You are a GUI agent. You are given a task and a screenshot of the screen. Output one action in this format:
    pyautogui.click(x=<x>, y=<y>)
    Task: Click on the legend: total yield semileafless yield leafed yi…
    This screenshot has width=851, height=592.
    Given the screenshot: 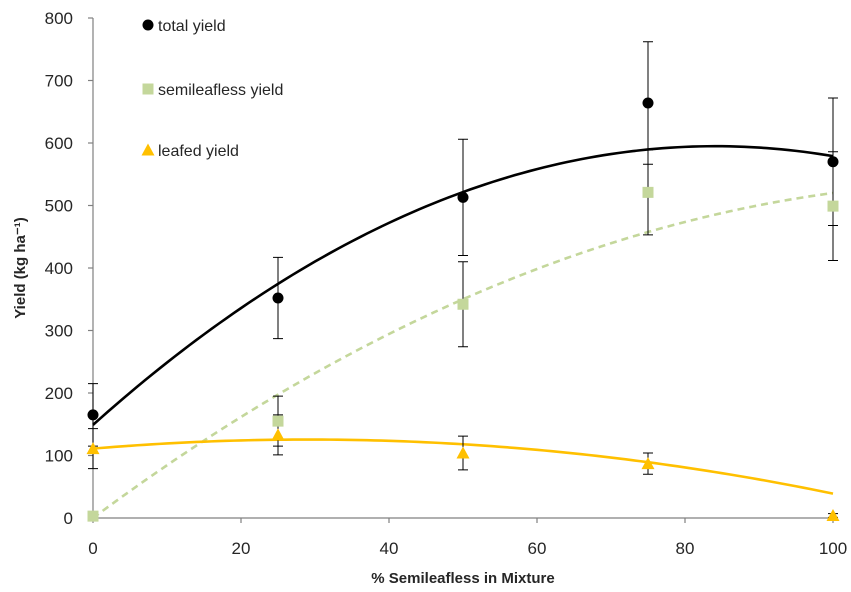 What is the action you would take?
    pyautogui.click(x=212, y=89)
    